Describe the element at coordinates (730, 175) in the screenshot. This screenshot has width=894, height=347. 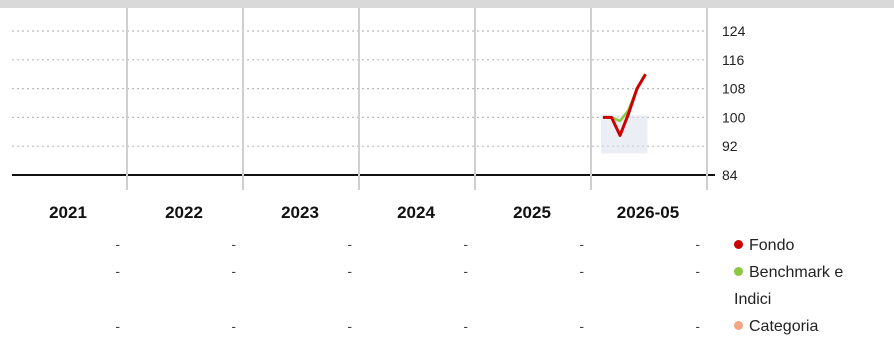
I see `y-tick-label: 84` at that location.